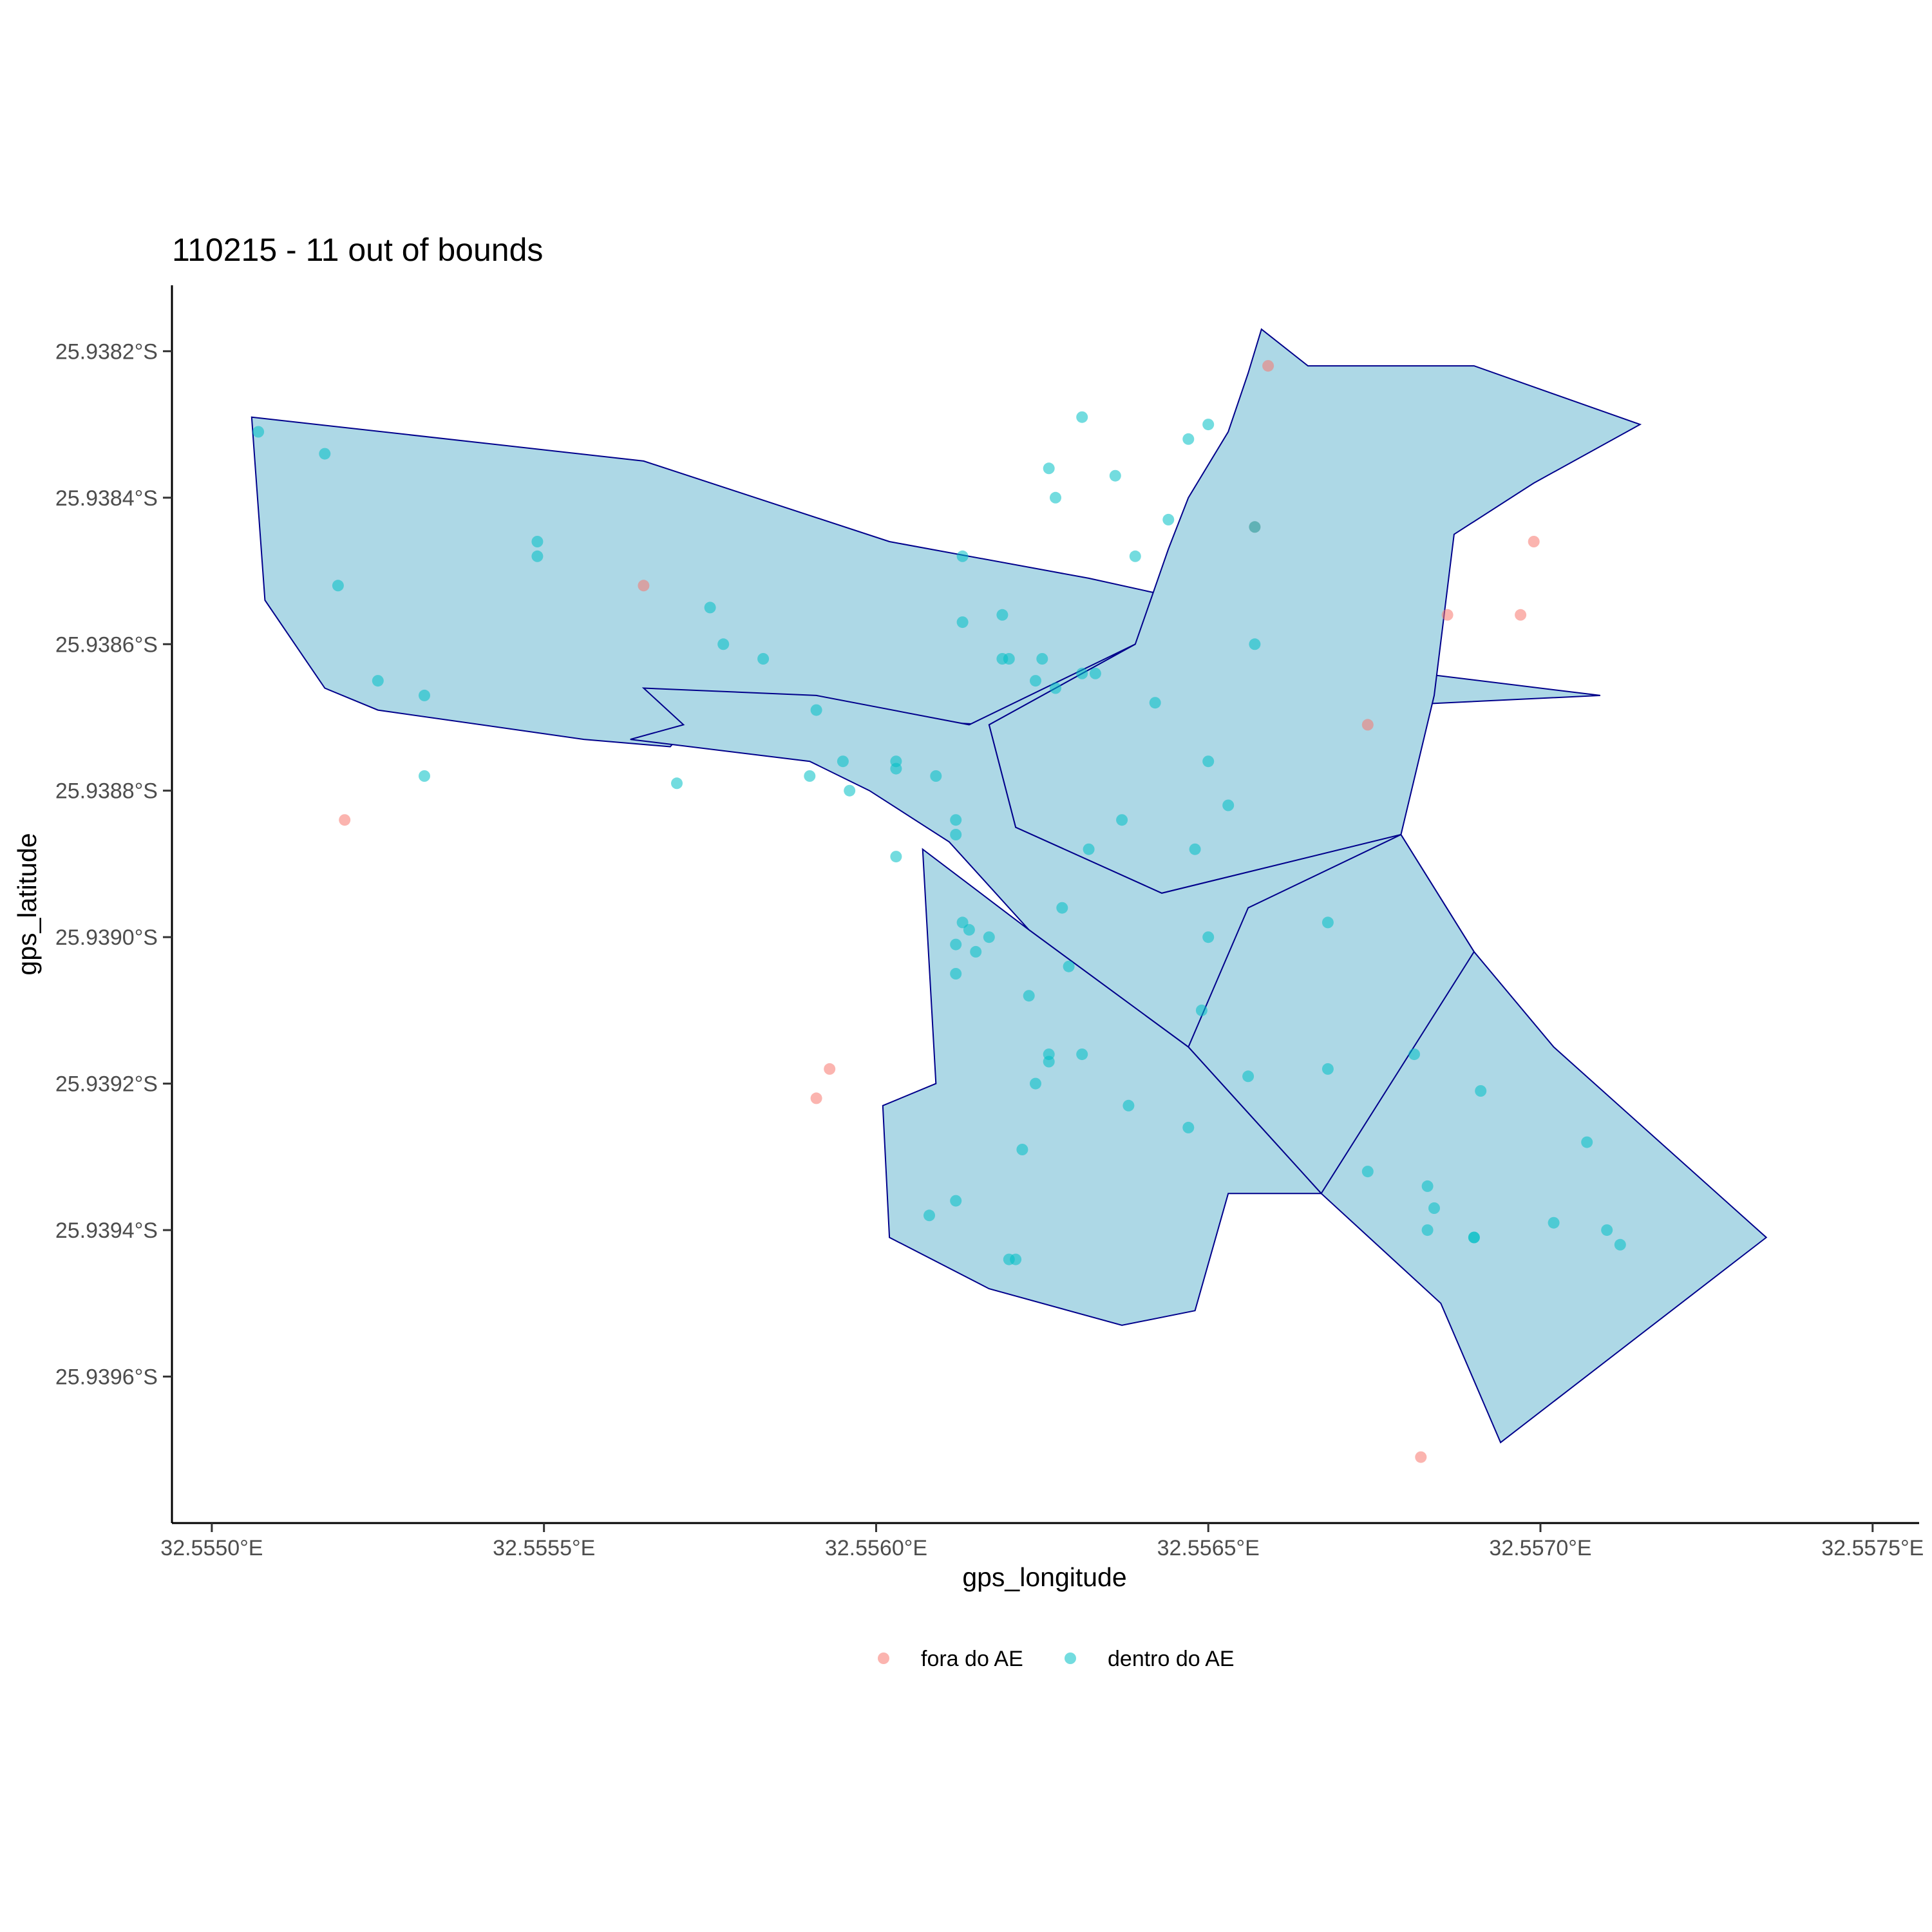 Image resolution: width=1932 pixels, height=1932 pixels. Describe the element at coordinates (1872, 1548) in the screenshot. I see `x-tick-label: 32.5575°E` at that location.